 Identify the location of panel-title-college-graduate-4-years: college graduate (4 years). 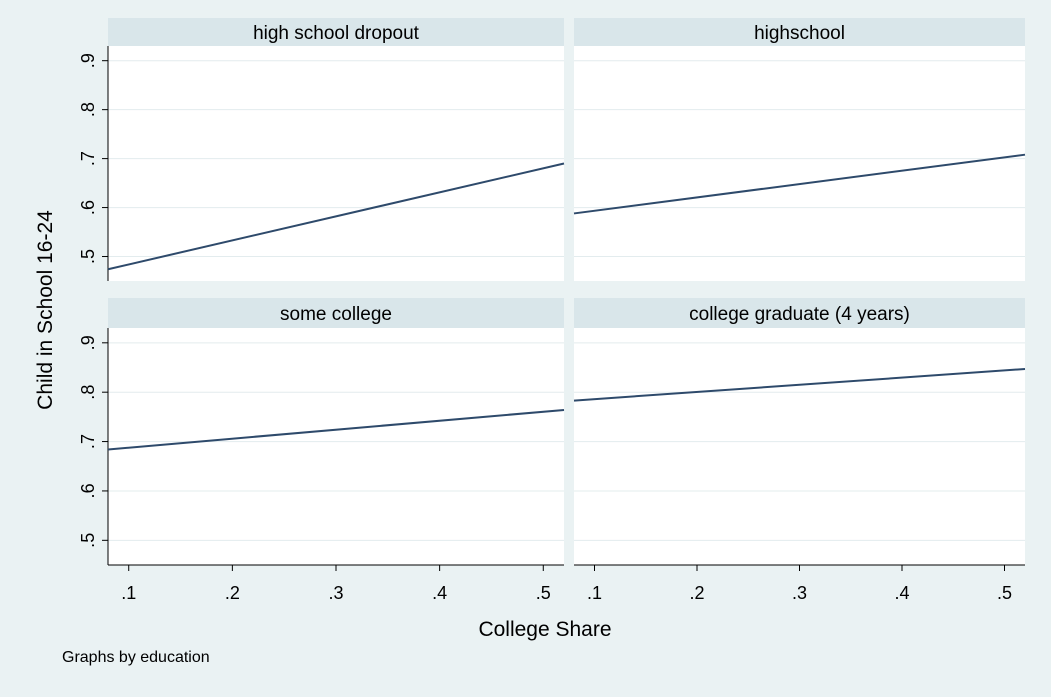
(799, 314).